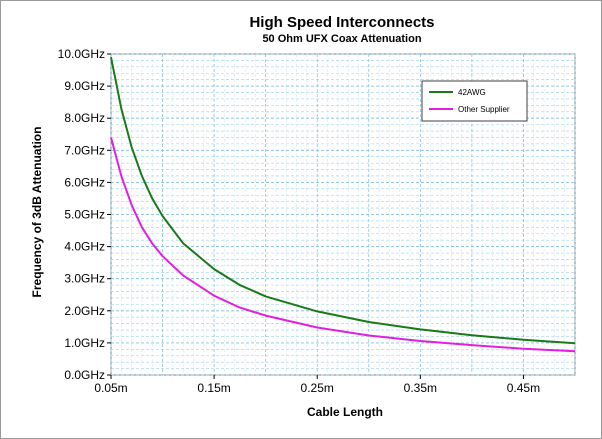 The width and height of the screenshot is (602, 439). What do you see at coordinates (341, 22) in the screenshot?
I see `chart-title: High Speed Interconnects` at bounding box center [341, 22].